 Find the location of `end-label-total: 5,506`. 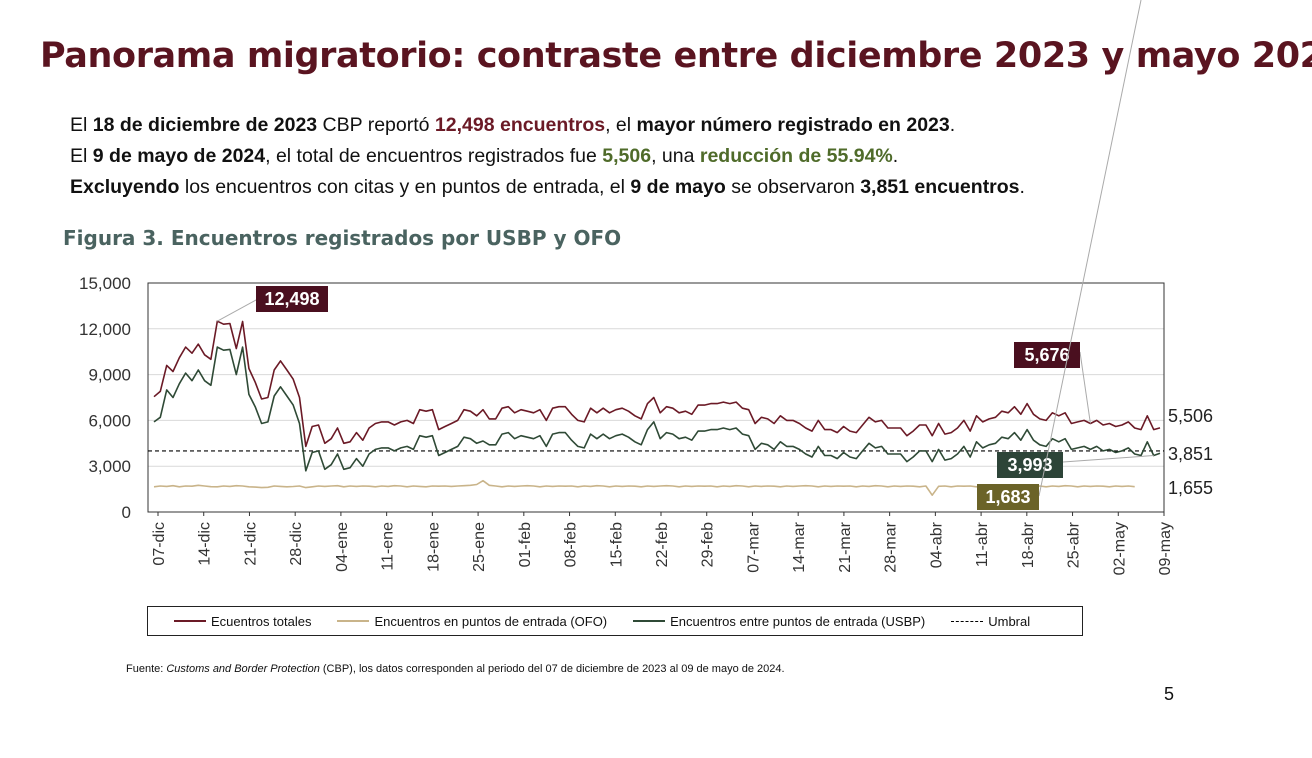

end-label-total: 5,506 is located at coordinates (1190, 416).